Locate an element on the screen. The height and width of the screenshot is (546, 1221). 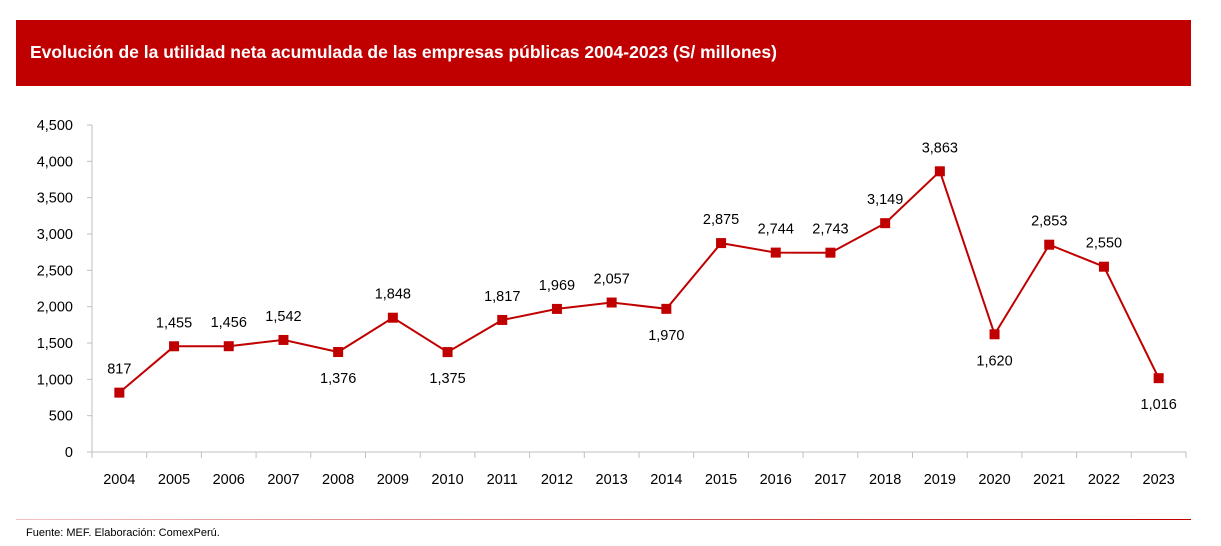
x-tick-label: 2021 is located at coordinates (1049, 480).